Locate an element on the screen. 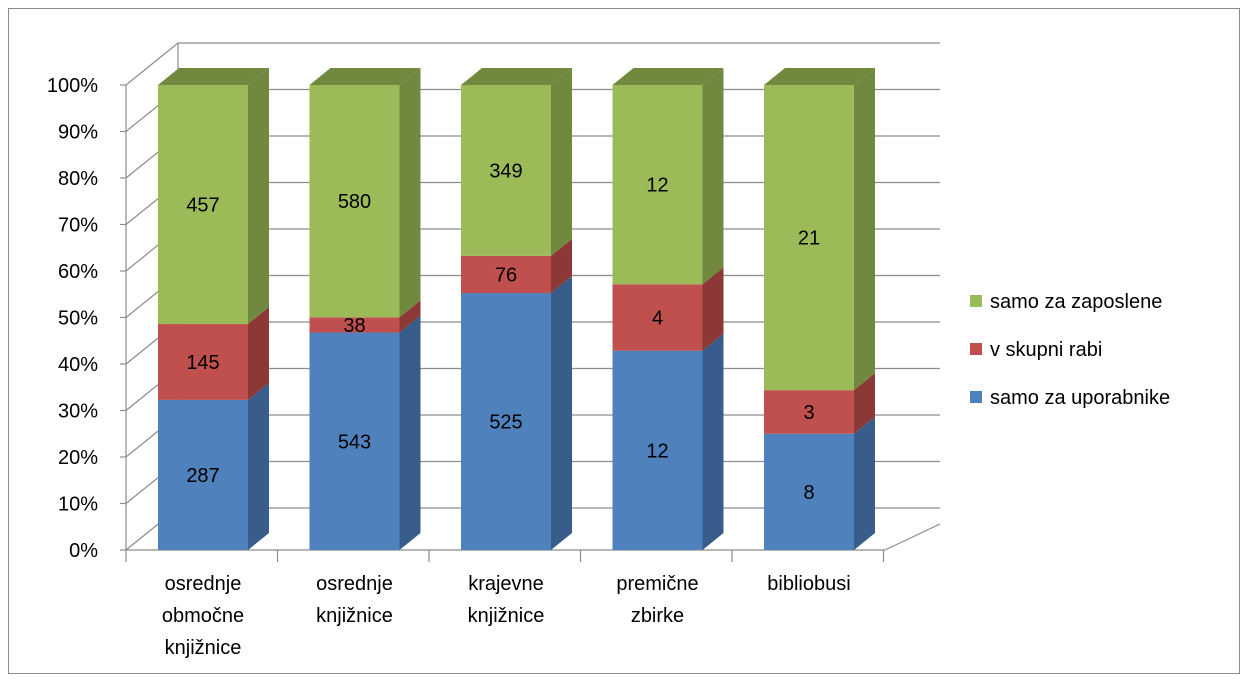  floor-edge is located at coordinates (912, 537).